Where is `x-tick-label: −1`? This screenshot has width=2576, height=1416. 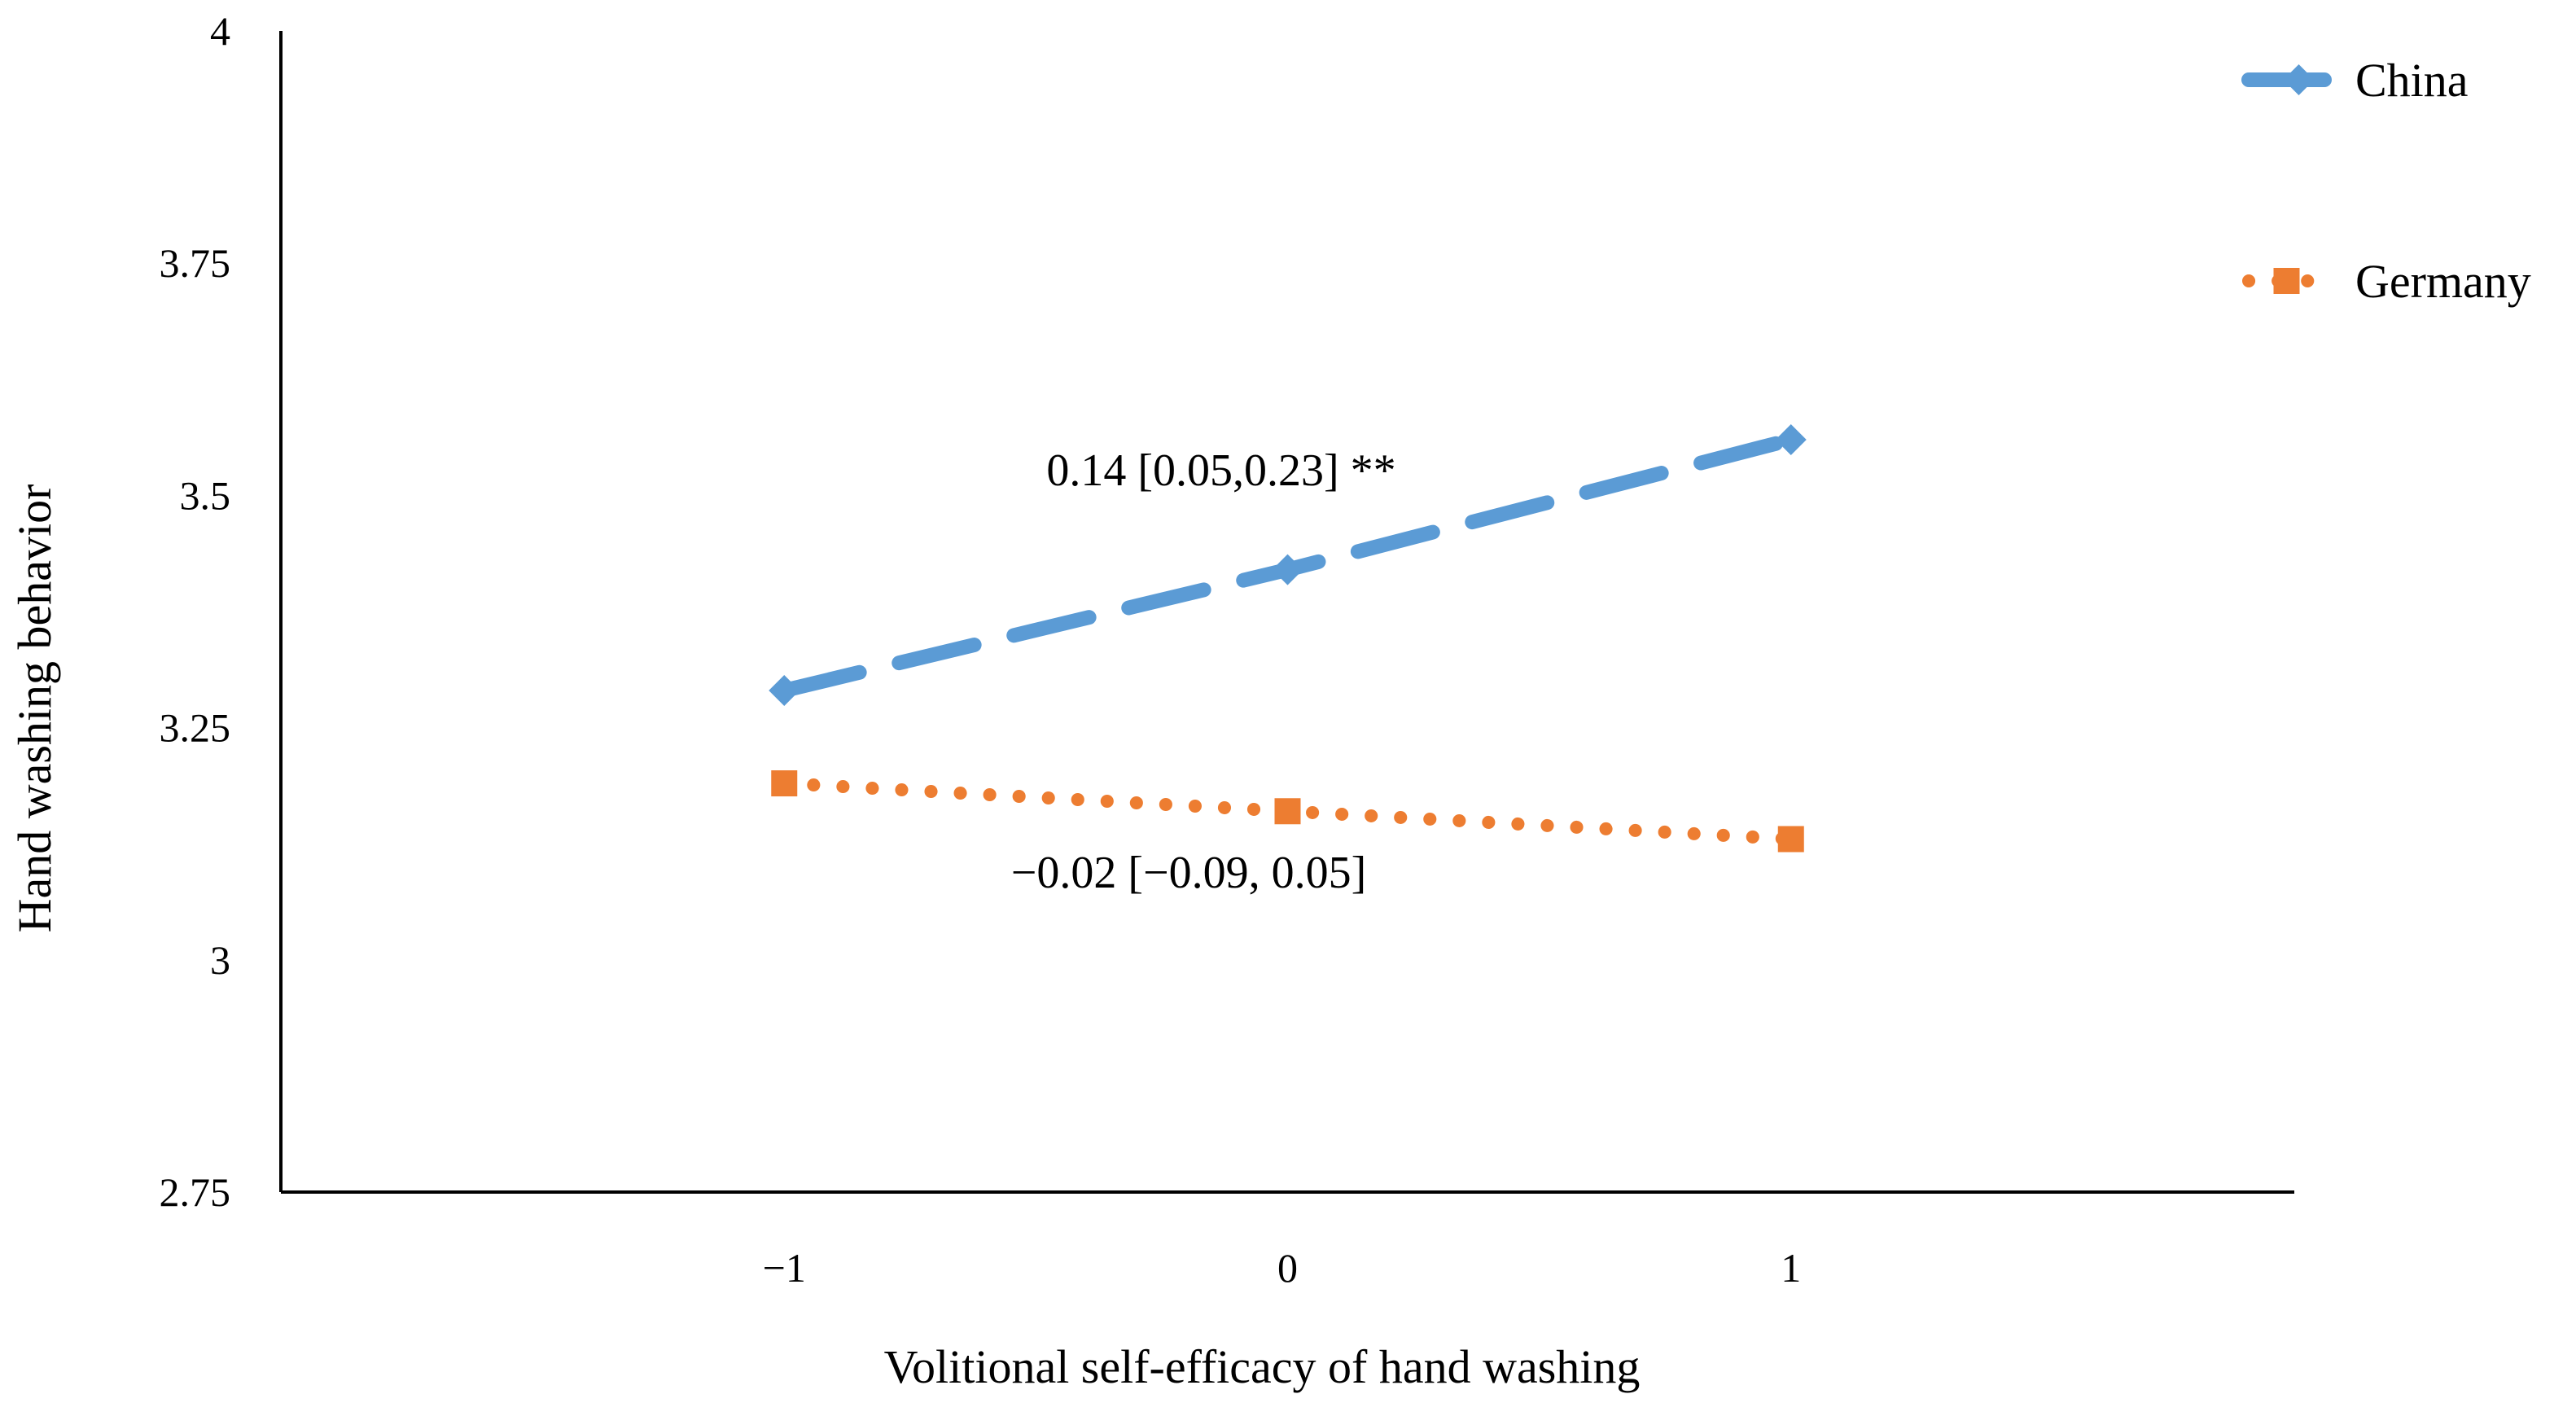 x-tick-label: −1 is located at coordinates (784, 1268).